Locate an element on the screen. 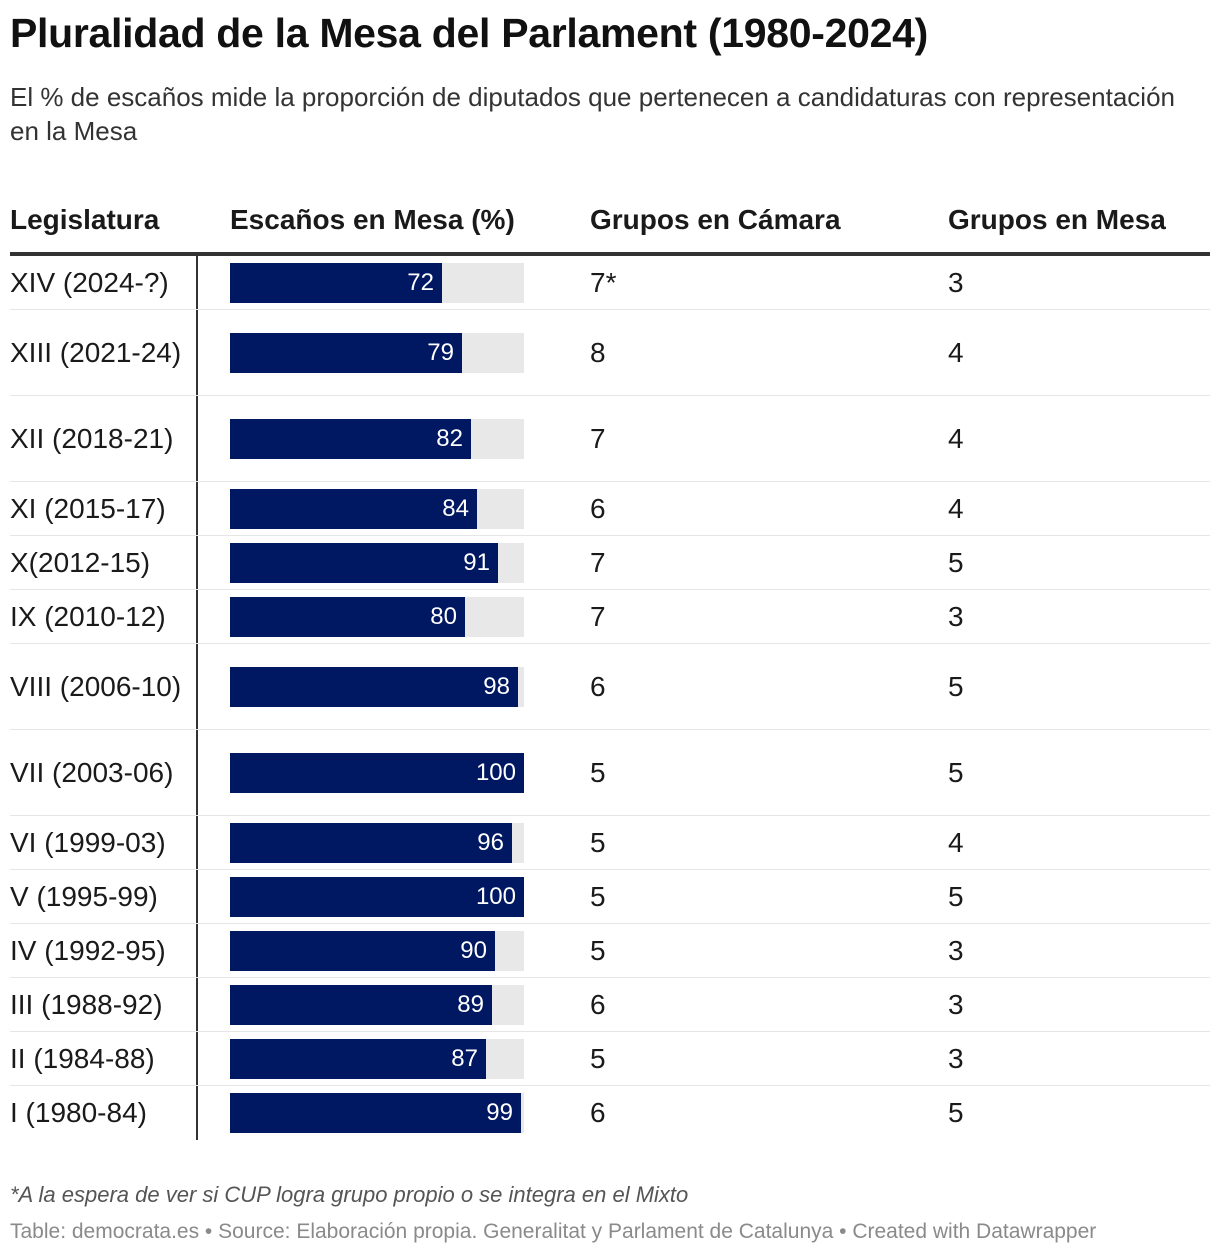 The width and height of the screenshot is (1220, 1256). bar-value-label: 91 is located at coordinates (476, 562).